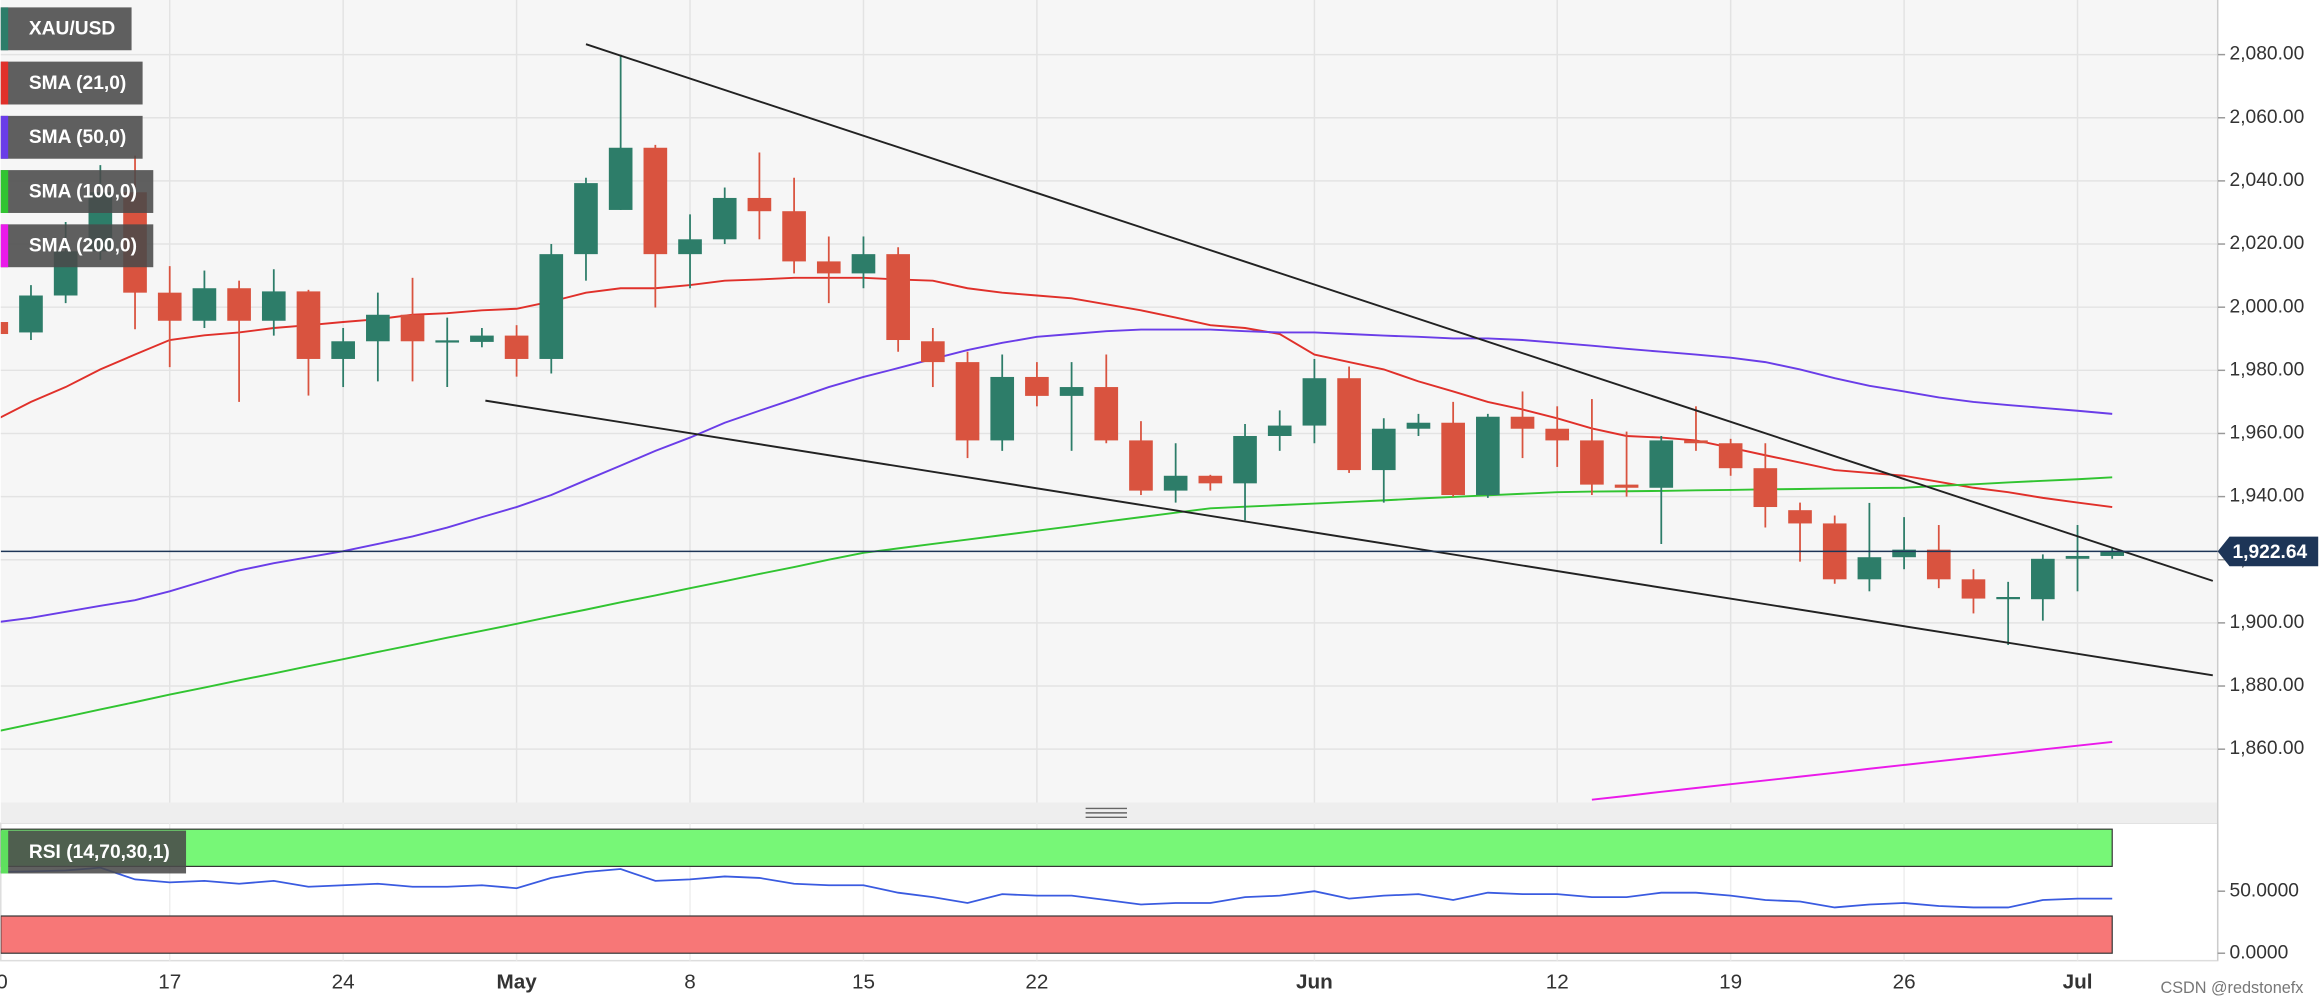  What do you see at coordinates (83, 246) in the screenshot?
I see `legend-label: SMA (200,0)` at bounding box center [83, 246].